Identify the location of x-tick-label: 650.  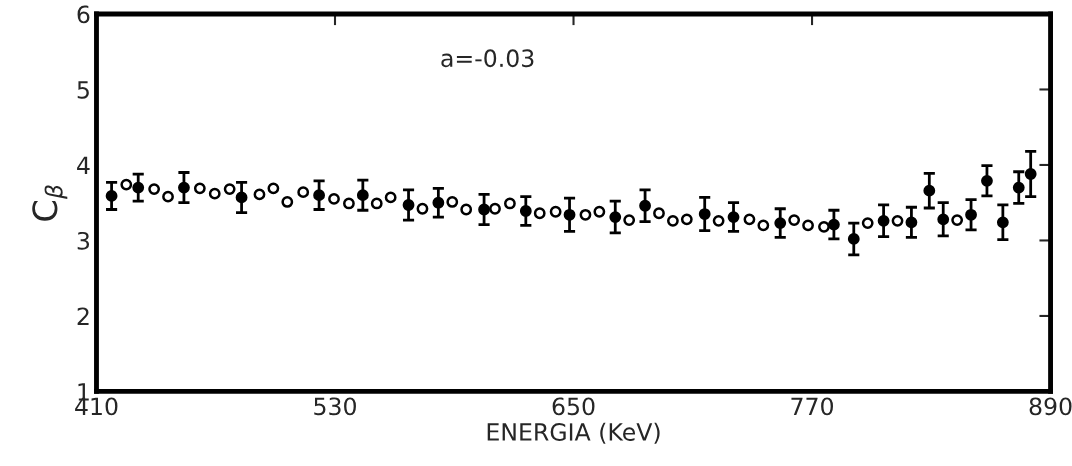
(573, 406).